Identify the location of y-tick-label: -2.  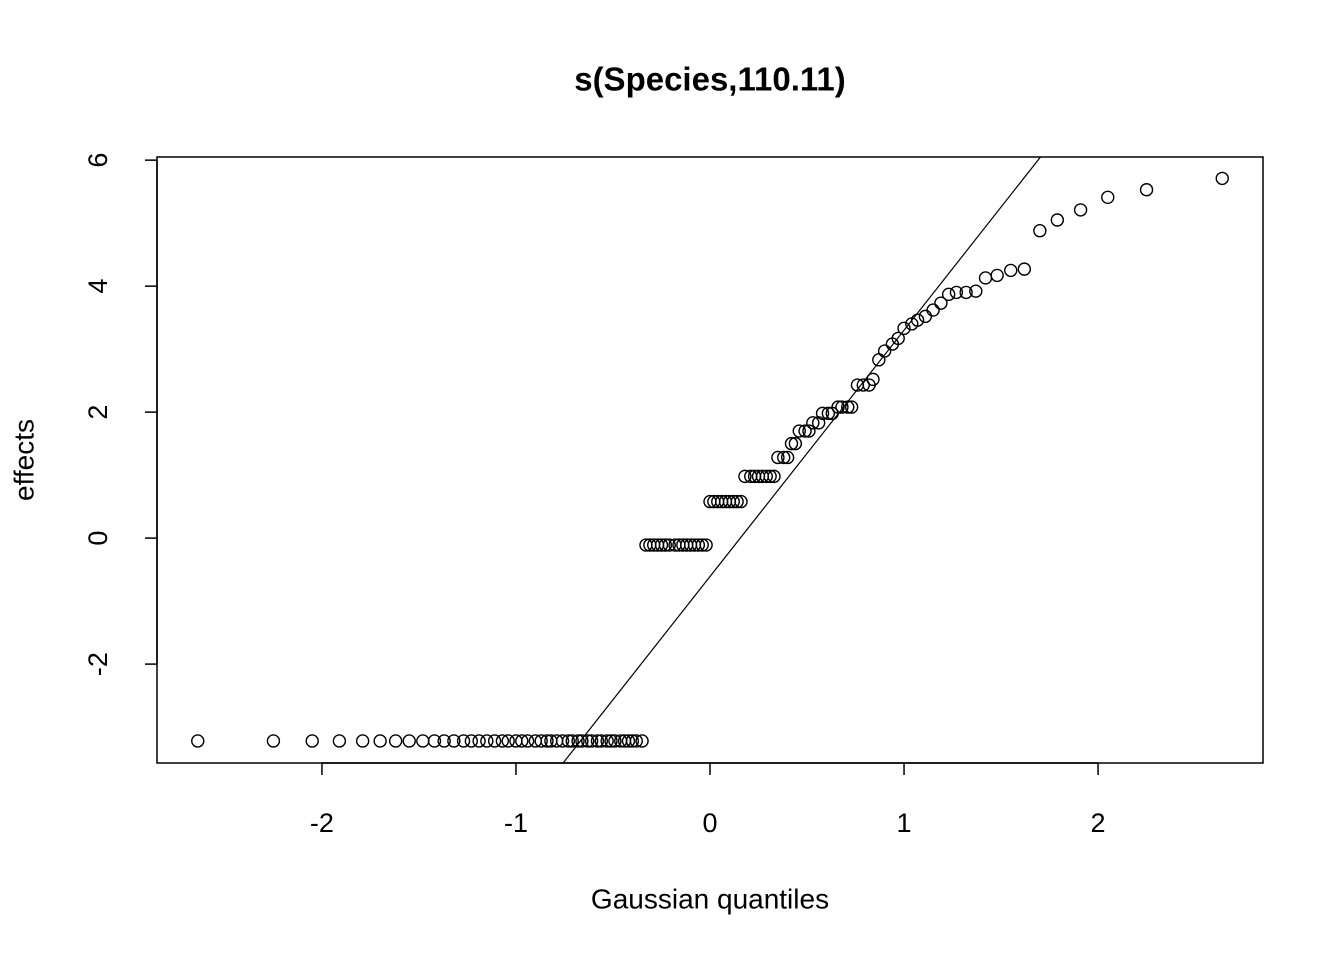
(98, 664).